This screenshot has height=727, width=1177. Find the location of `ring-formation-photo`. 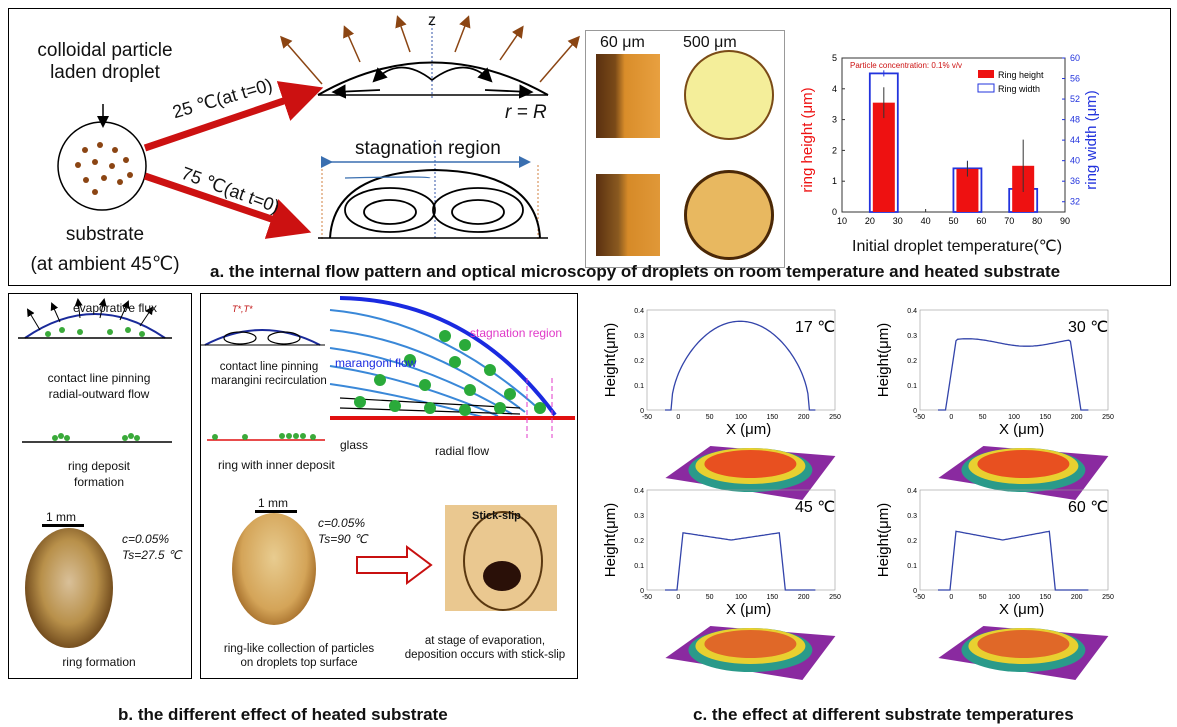

ring-formation-photo is located at coordinates (69, 588).